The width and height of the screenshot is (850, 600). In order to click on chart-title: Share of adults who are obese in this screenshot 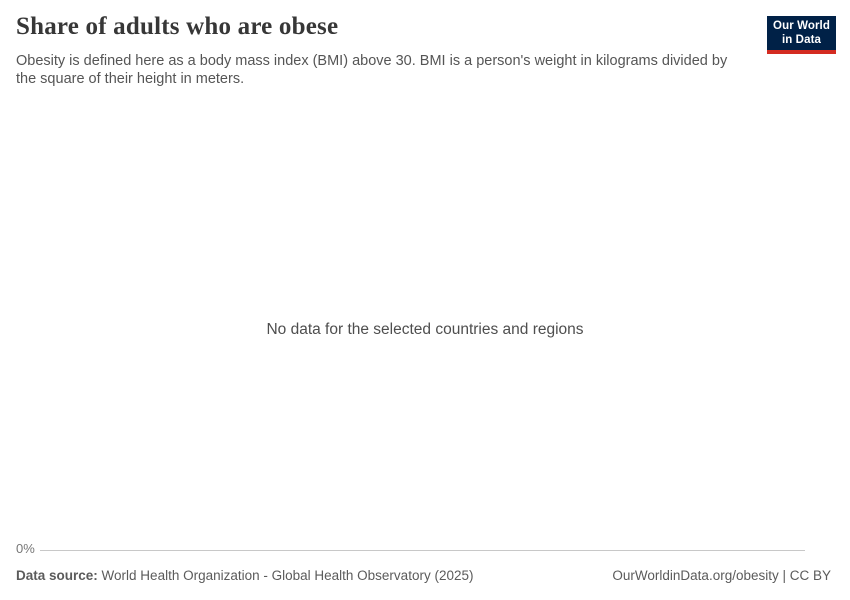, I will do `click(177, 26)`.